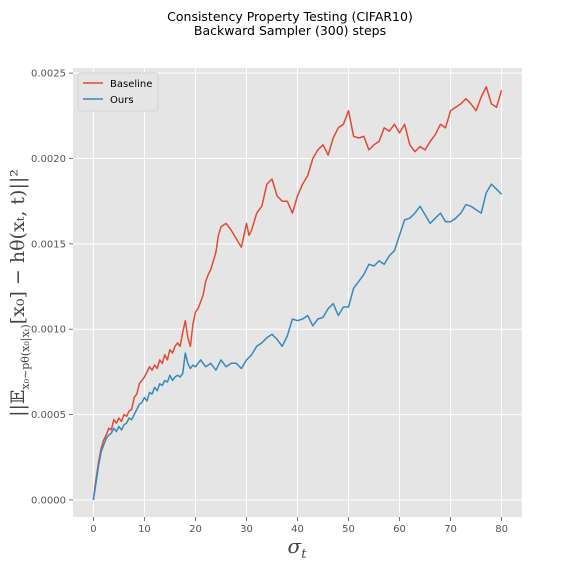 This screenshot has width=581, height=581. What do you see at coordinates (131, 84) in the screenshot?
I see `legend-label-baseline: Baseline` at bounding box center [131, 84].